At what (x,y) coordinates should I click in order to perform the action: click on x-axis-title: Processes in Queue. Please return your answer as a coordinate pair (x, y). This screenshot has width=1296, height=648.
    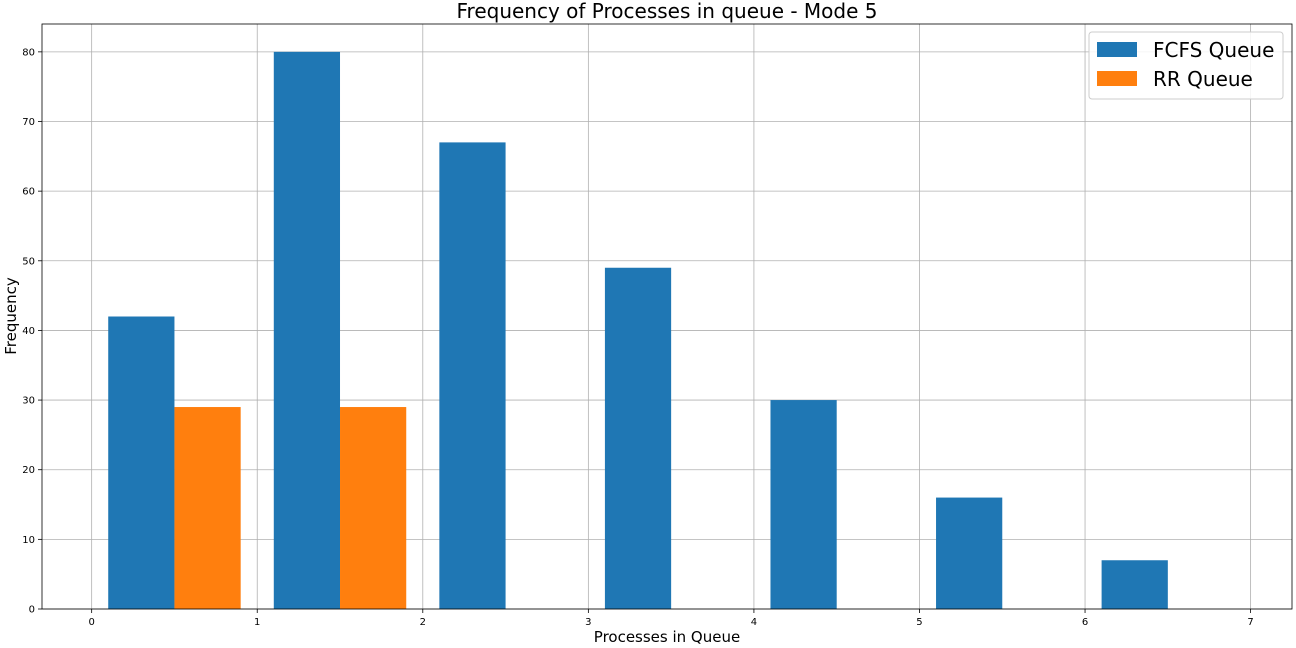
    Looking at the image, I should click on (667, 637).